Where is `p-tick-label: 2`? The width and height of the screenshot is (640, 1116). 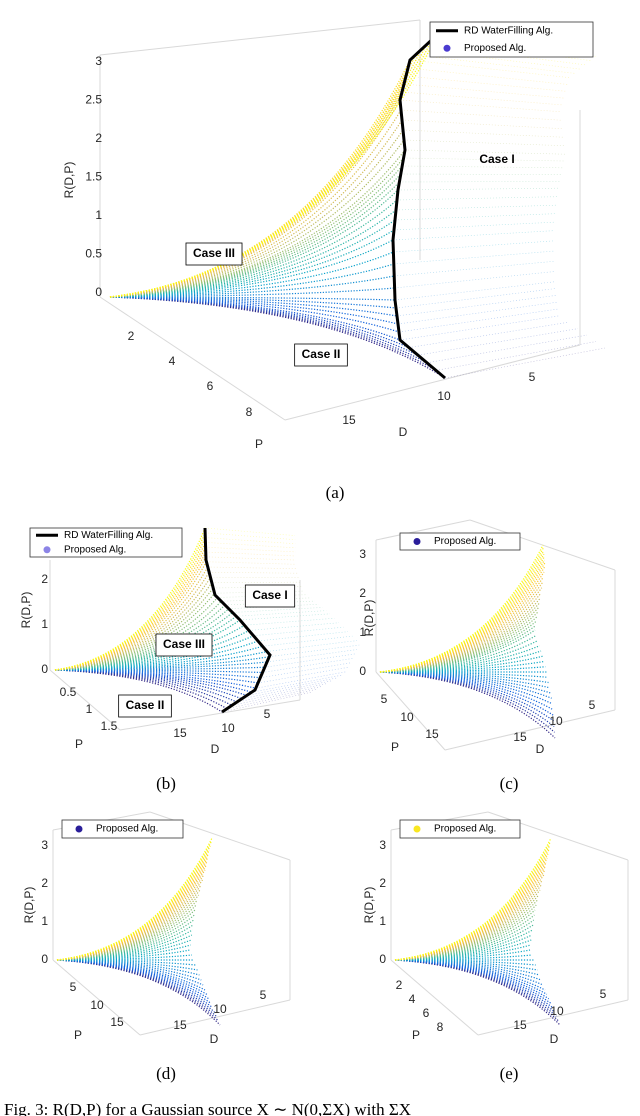
p-tick-label: 2 is located at coordinates (399, 985).